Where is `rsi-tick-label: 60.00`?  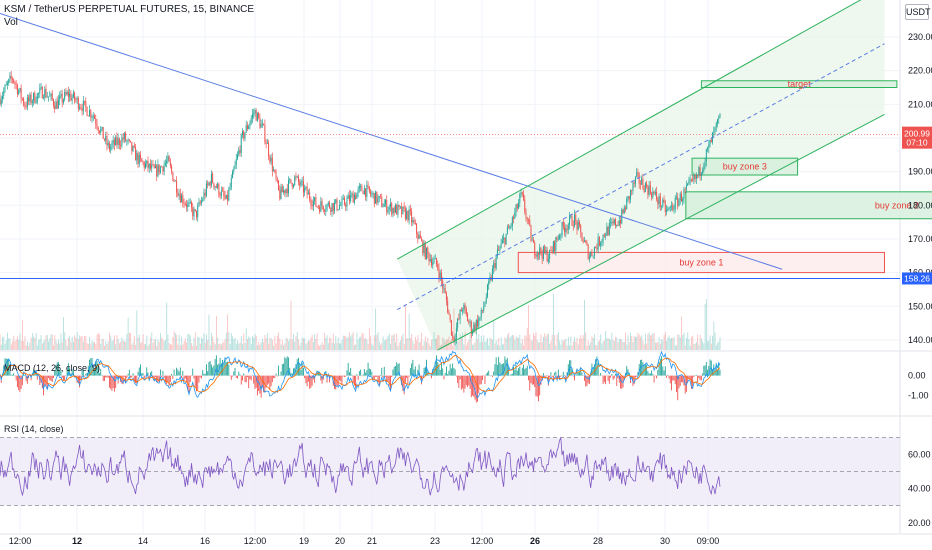
rsi-tick-label: 60.00 is located at coordinates (919, 455).